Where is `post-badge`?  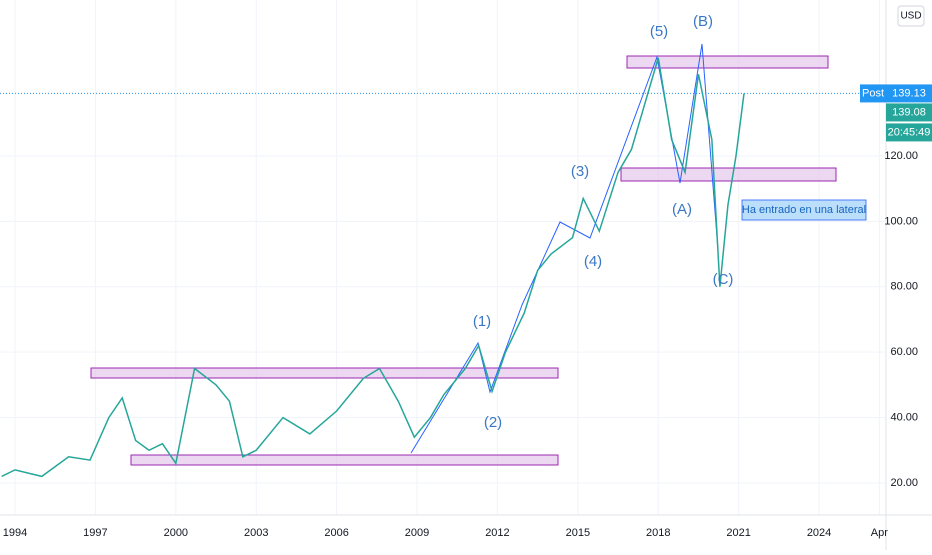
post-badge is located at coordinates (873, 93).